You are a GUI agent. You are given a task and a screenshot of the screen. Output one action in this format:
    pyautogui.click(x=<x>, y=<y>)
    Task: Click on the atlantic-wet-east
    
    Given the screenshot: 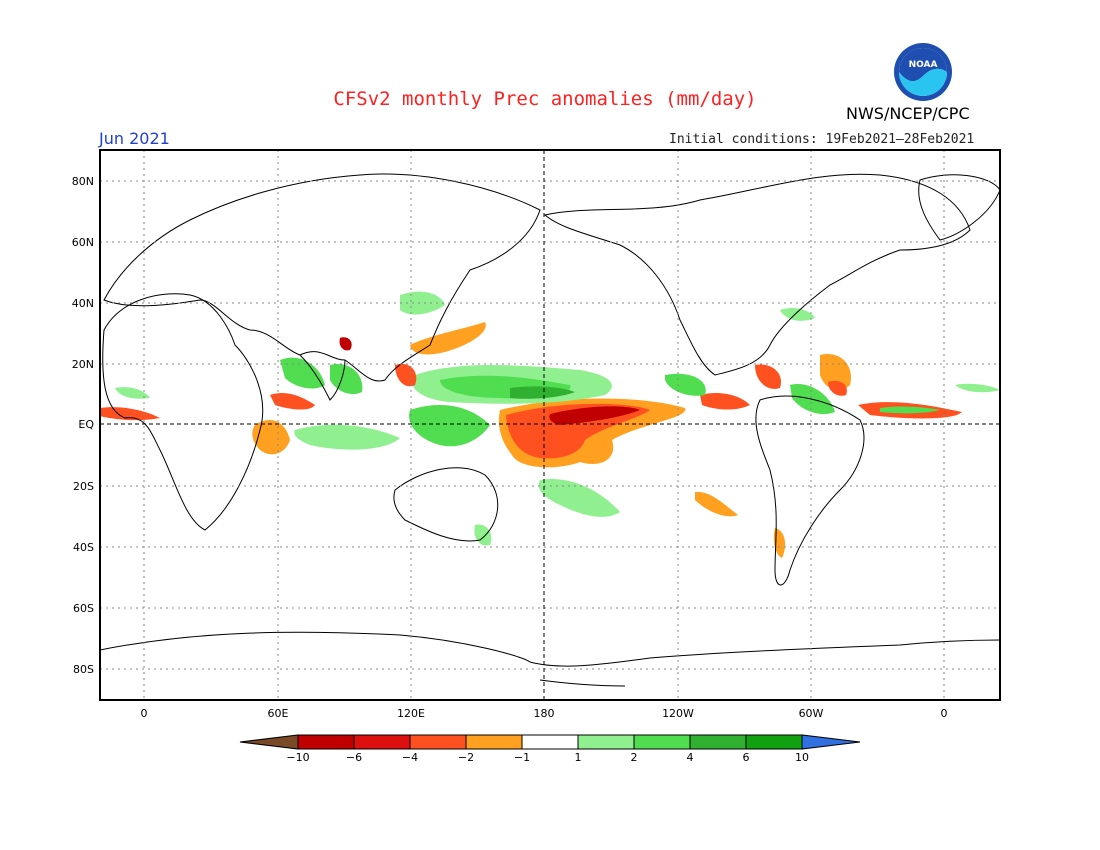 What is the action you would take?
    pyautogui.click(x=977, y=388)
    